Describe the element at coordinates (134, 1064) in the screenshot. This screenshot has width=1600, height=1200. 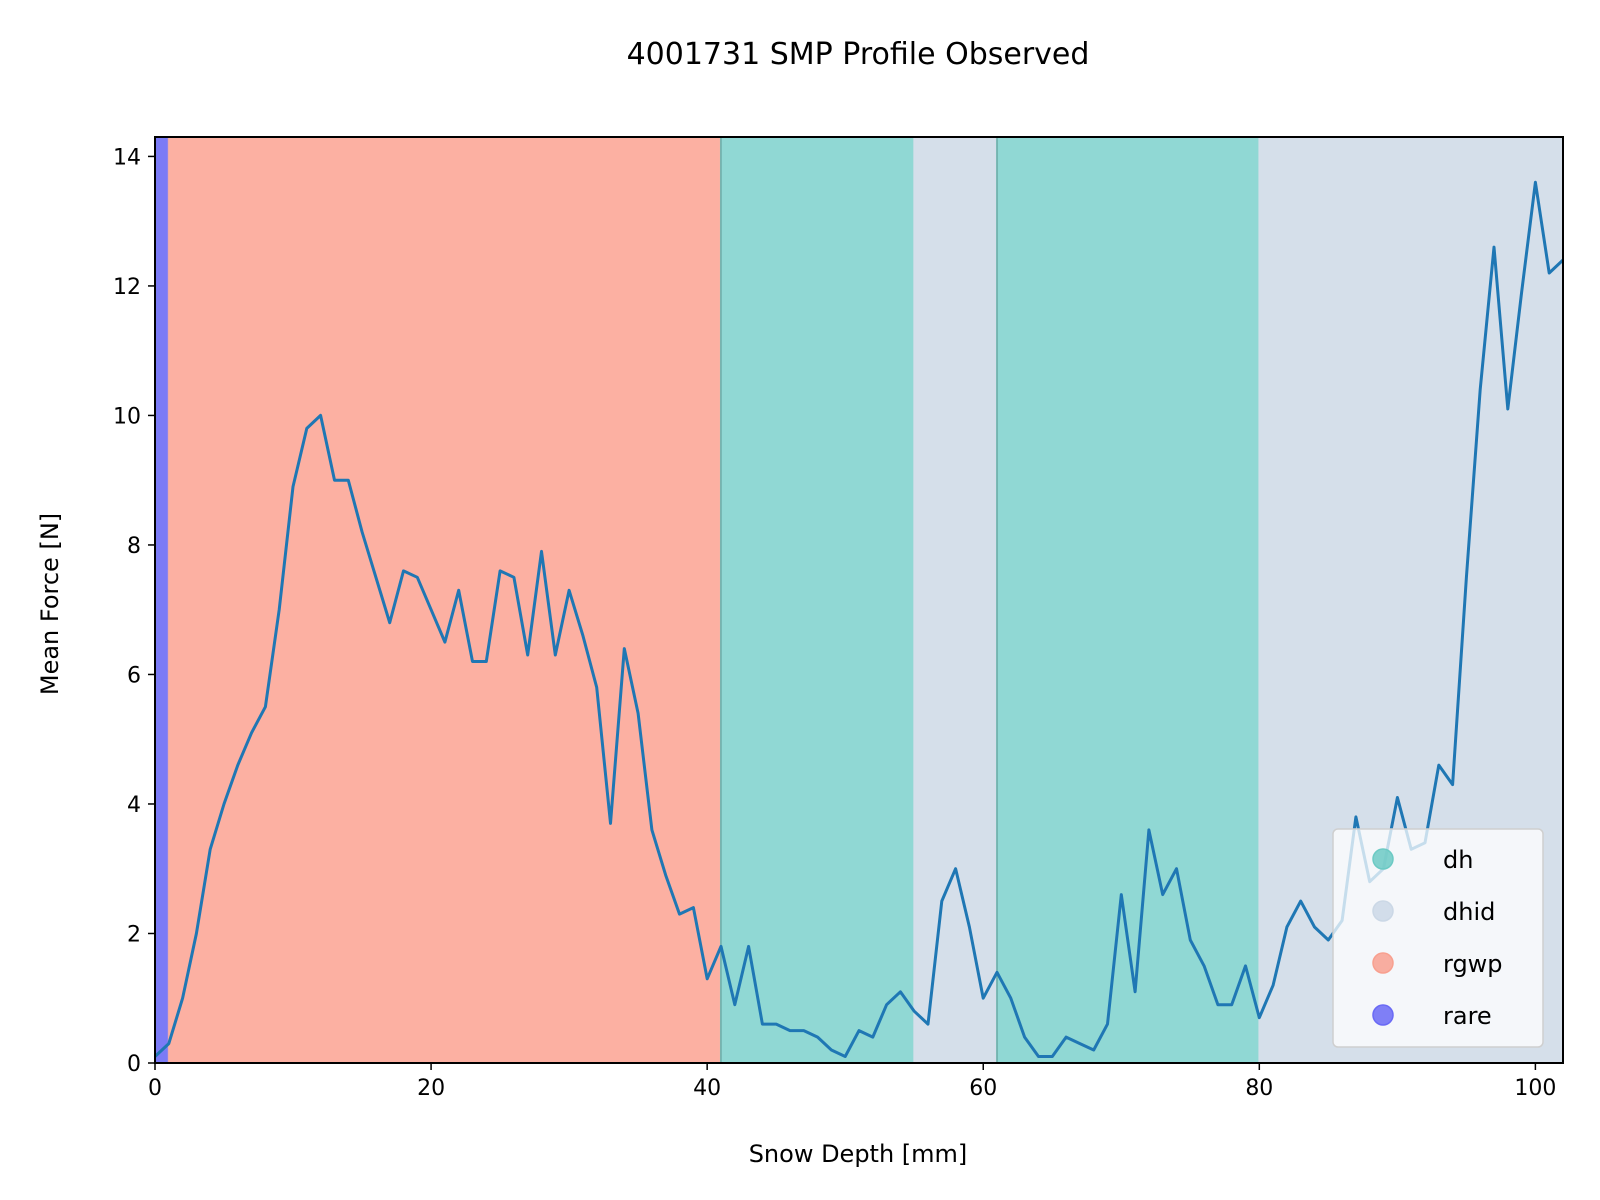
I see `y-tick-label: 0` at that location.